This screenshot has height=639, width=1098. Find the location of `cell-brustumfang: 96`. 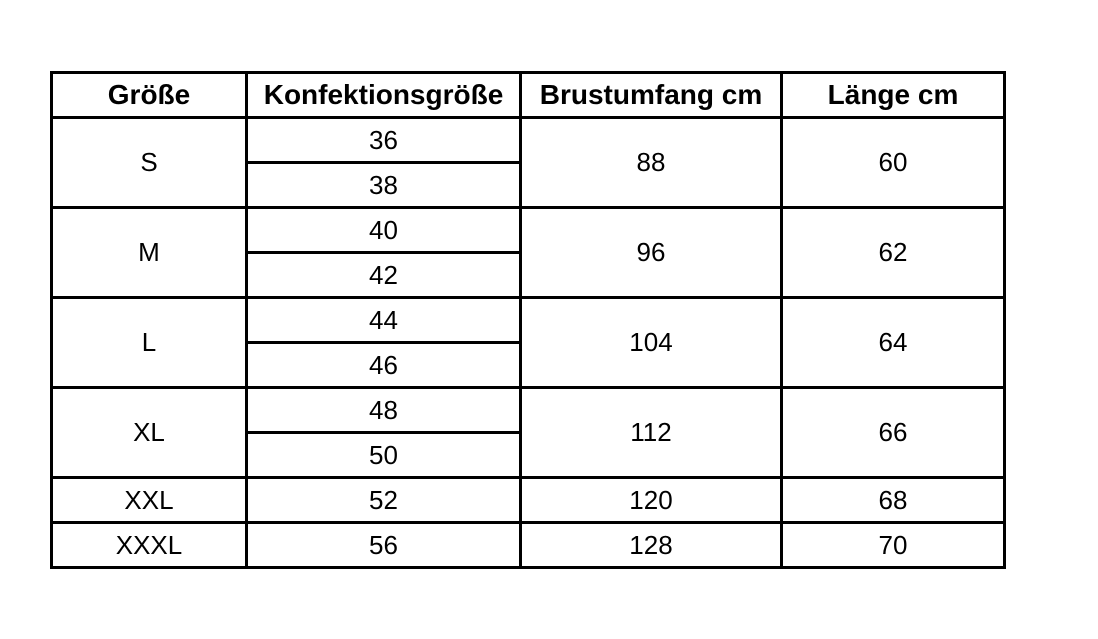

cell-brustumfang: 96 is located at coordinates (651, 252).